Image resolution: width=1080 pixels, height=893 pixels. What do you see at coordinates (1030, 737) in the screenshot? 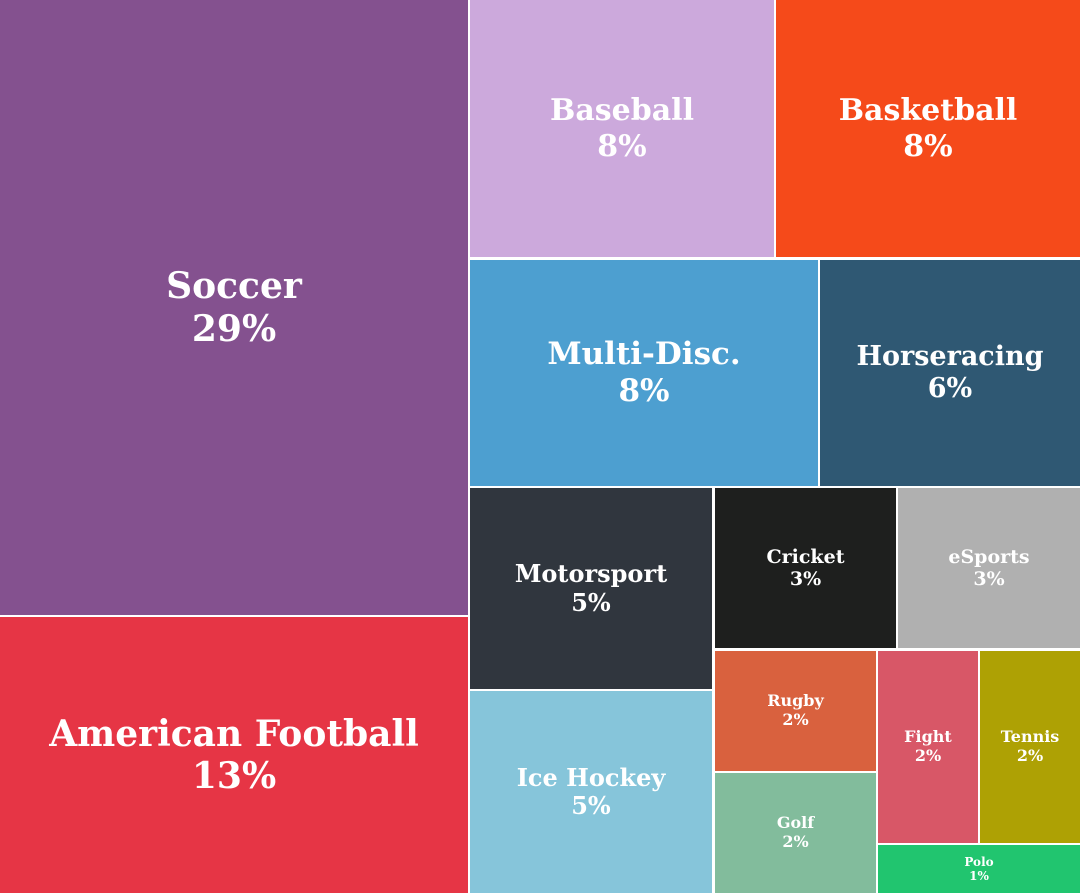
I see `tile-name-label: Tennis` at bounding box center [1030, 737].